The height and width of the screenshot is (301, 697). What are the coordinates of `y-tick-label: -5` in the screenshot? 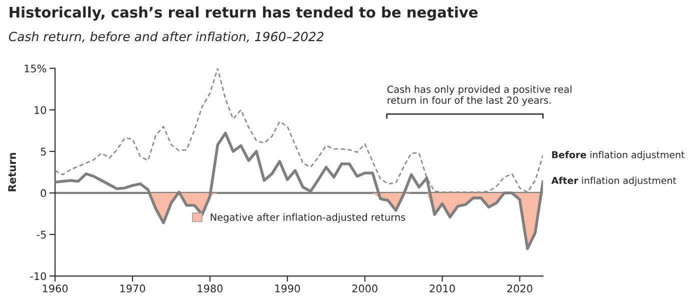 It's located at (41, 234).